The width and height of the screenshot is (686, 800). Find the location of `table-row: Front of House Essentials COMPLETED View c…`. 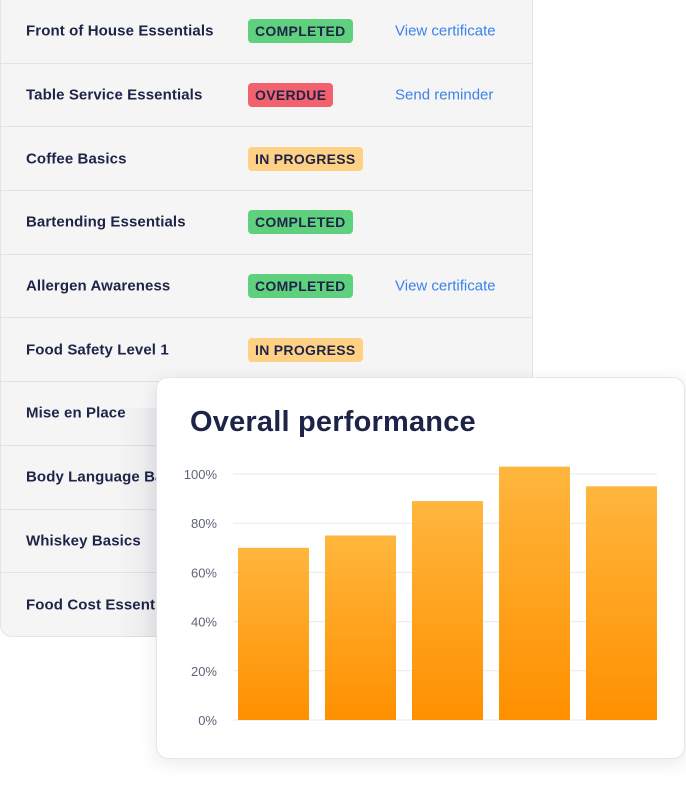

table-row: Front of House Essentials COMPLETED View c… is located at coordinates (266, 32).